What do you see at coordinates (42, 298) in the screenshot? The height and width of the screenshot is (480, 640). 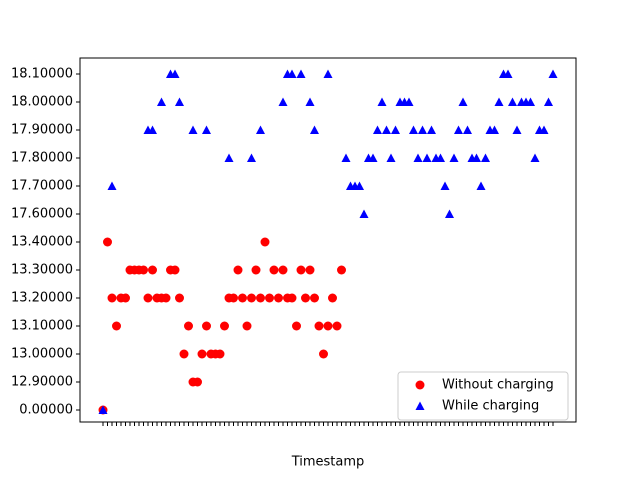 I see `y-tick-label: 13.20000` at bounding box center [42, 298].